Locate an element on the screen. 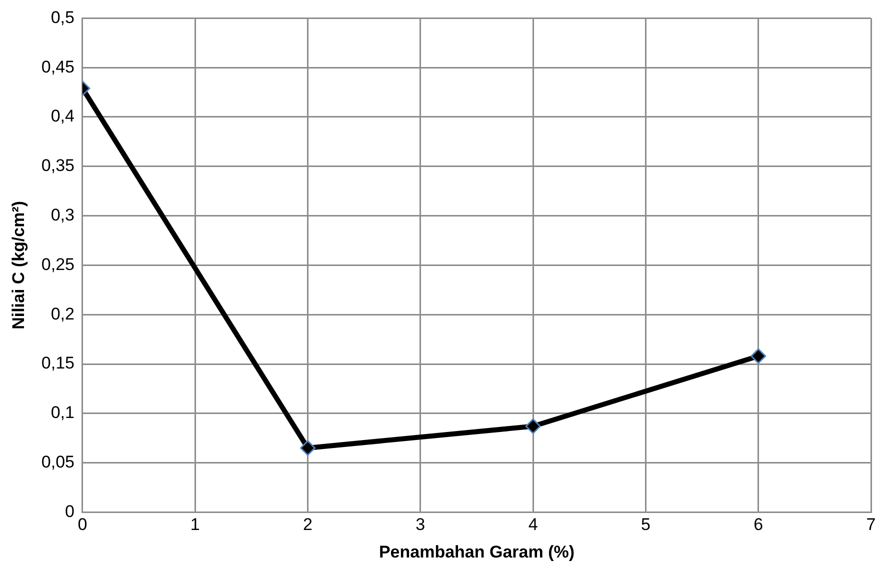 Image resolution: width=881 pixels, height=572 pixels. x-tick-label: 1 is located at coordinates (195, 524).